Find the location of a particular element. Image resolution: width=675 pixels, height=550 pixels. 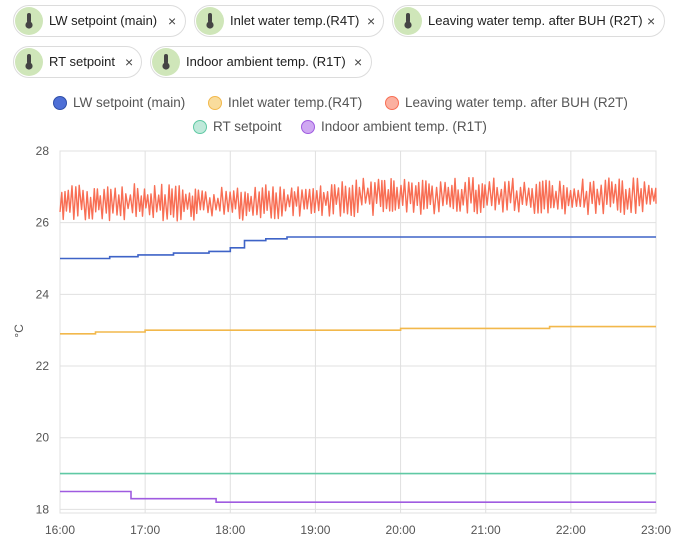

chip-label: Inlet water temp.(R4T) is located at coordinates (295, 20).